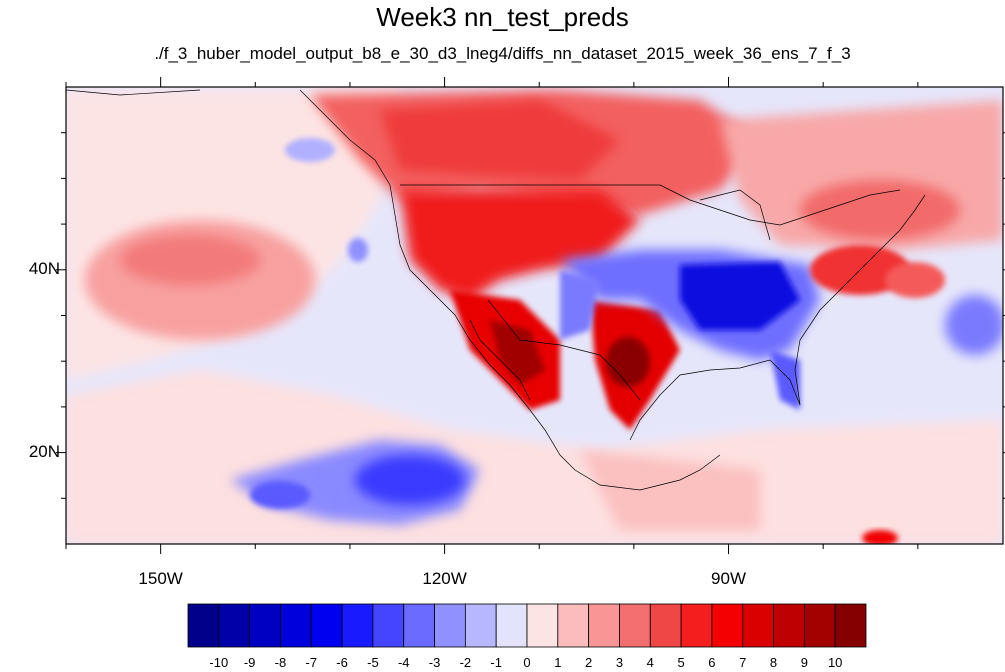  Describe the element at coordinates (527, 662) in the screenshot. I see `colorbar-label: 0` at that location.